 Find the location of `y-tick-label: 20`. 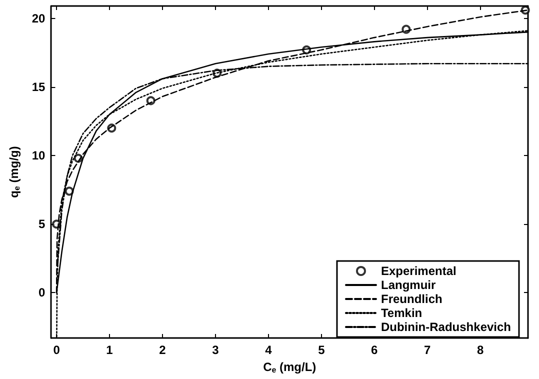

y-tick-label: 20 is located at coordinates (39, 18).